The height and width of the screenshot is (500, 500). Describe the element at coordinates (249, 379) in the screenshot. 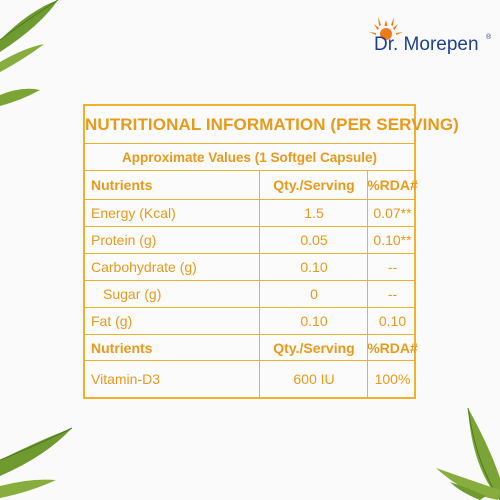

I see `table-row: Vitamin-D3 600 IU 100%` at that location.